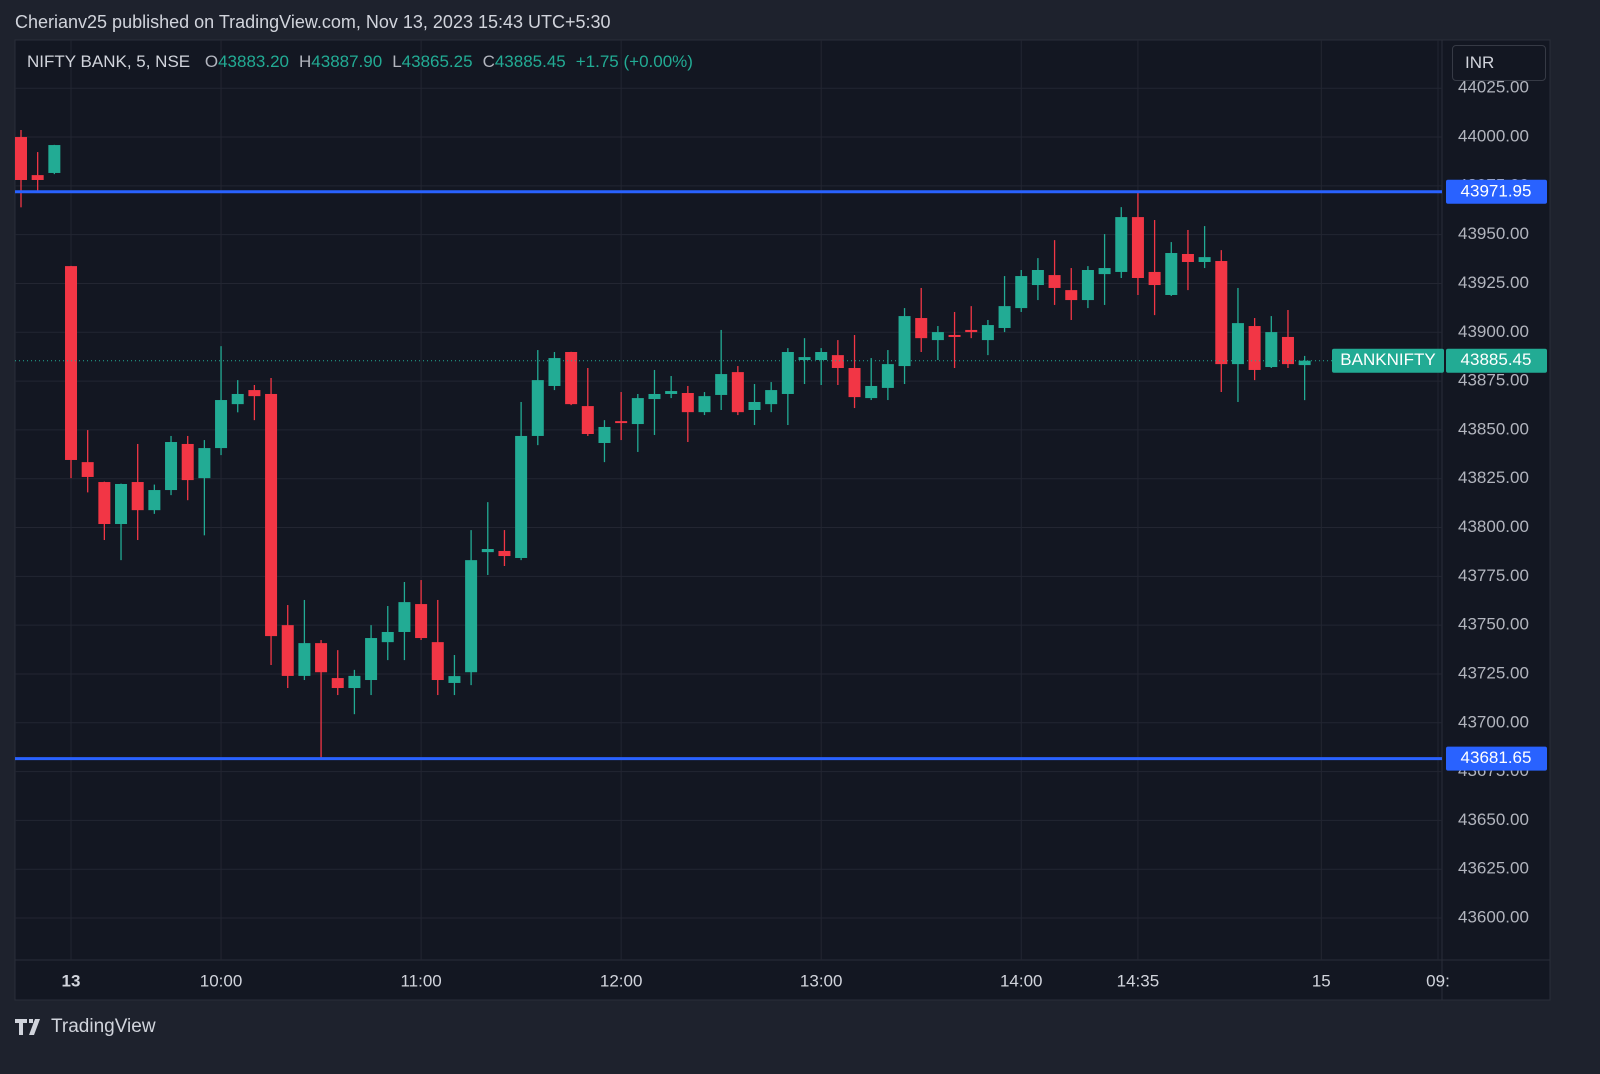 The height and width of the screenshot is (1074, 1600). Describe the element at coordinates (1493, 477) in the screenshot. I see `y-tick-label: 43825.00` at that location.